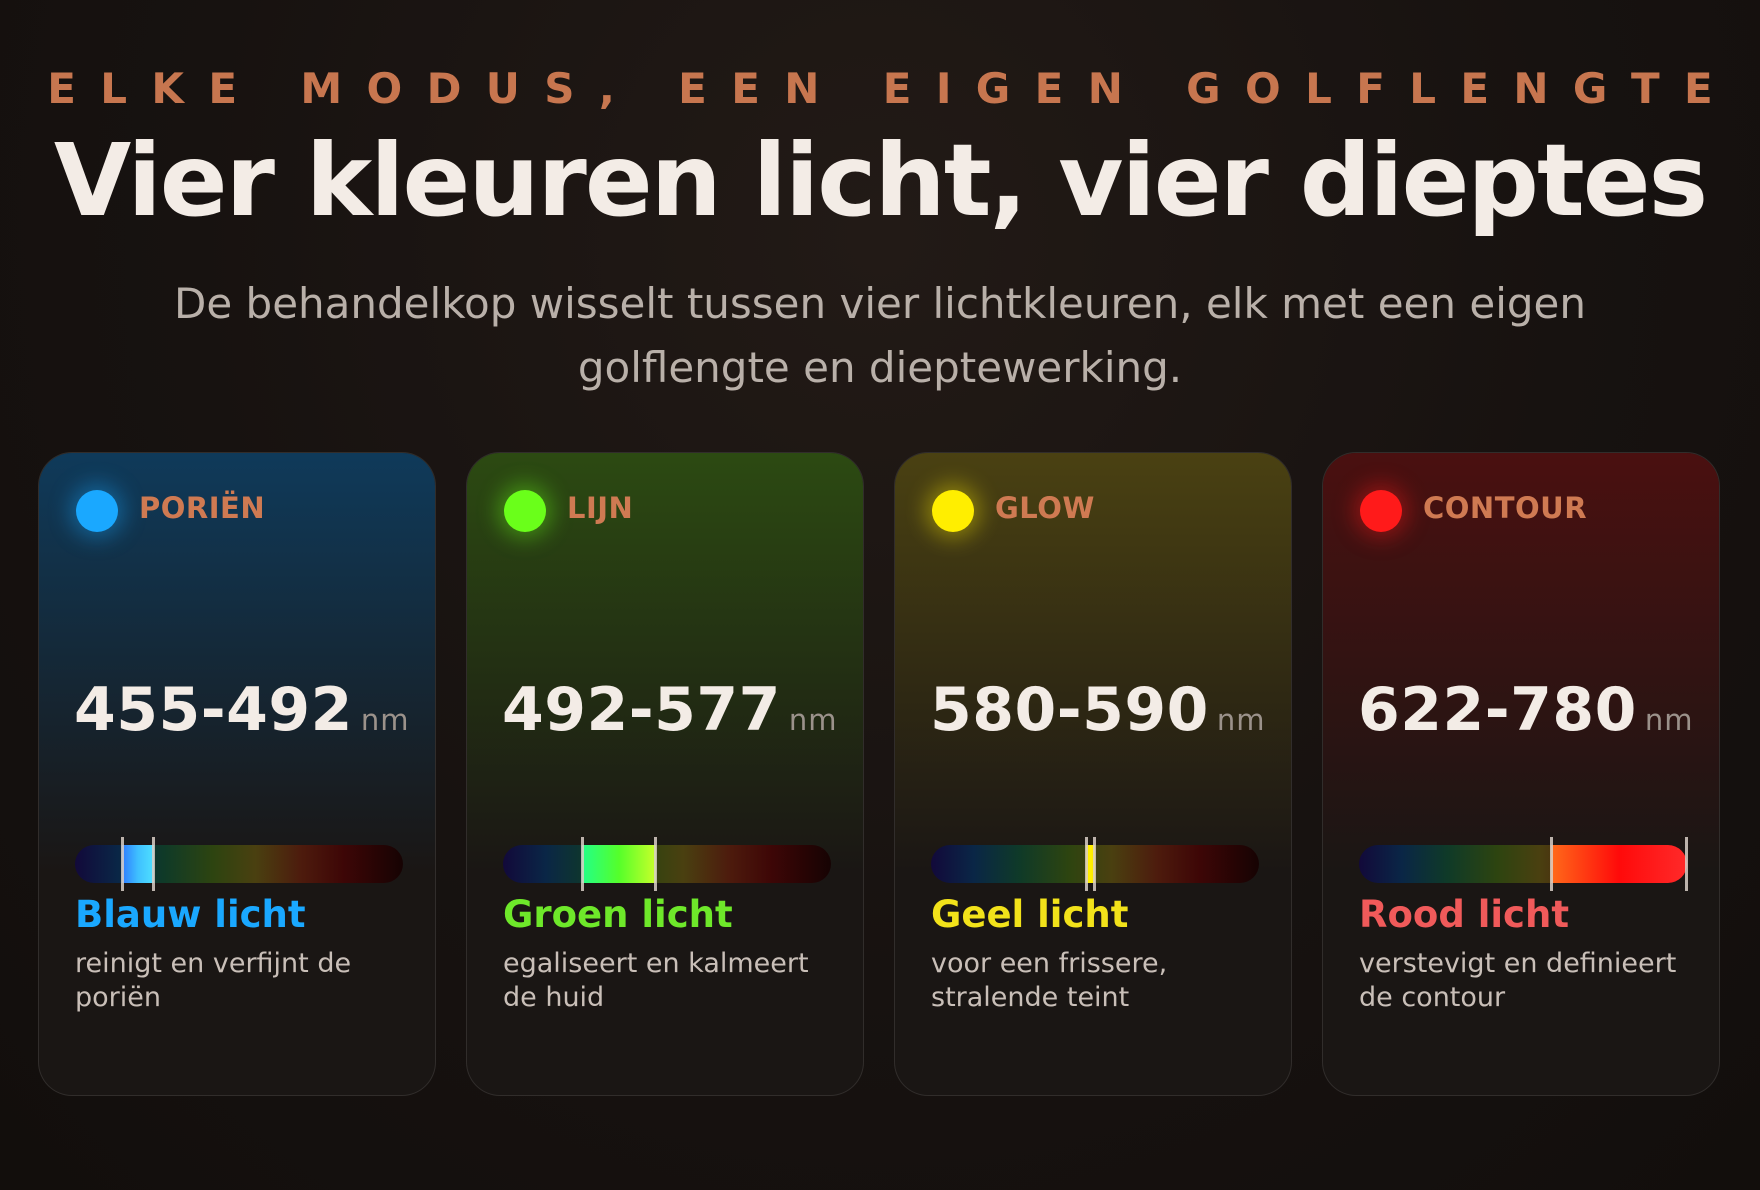 The height and width of the screenshot is (1190, 1760). Describe the element at coordinates (1505, 508) in the screenshot. I see `mode-label: CONTOUR` at that location.